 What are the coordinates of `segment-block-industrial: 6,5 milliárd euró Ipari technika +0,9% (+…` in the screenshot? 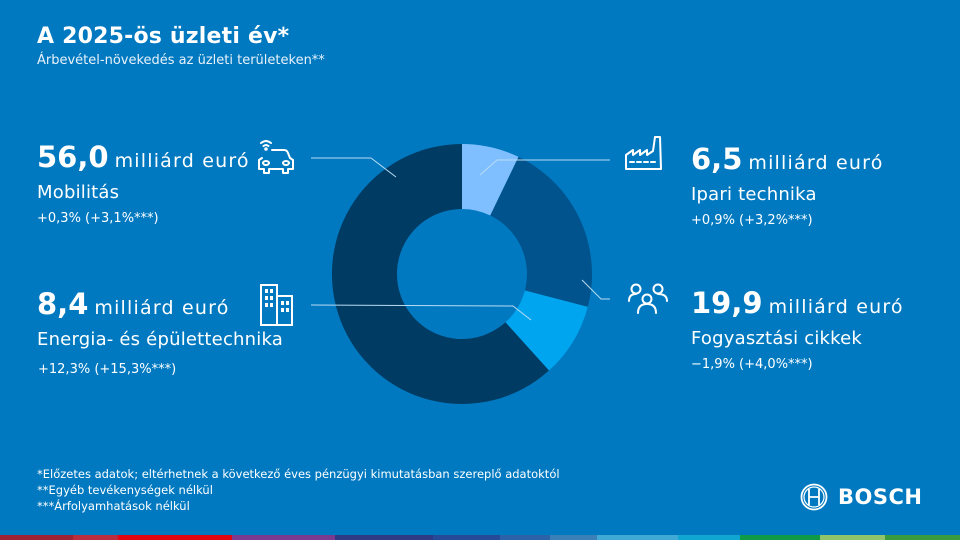 It's located at (787, 187).